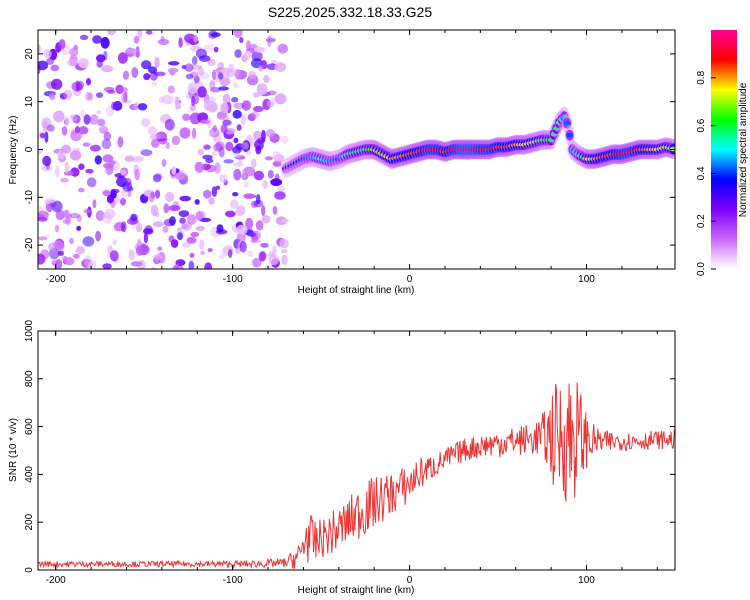  Describe the element at coordinates (29, 426) in the screenshot. I see `y-tick-label: 600` at that location.